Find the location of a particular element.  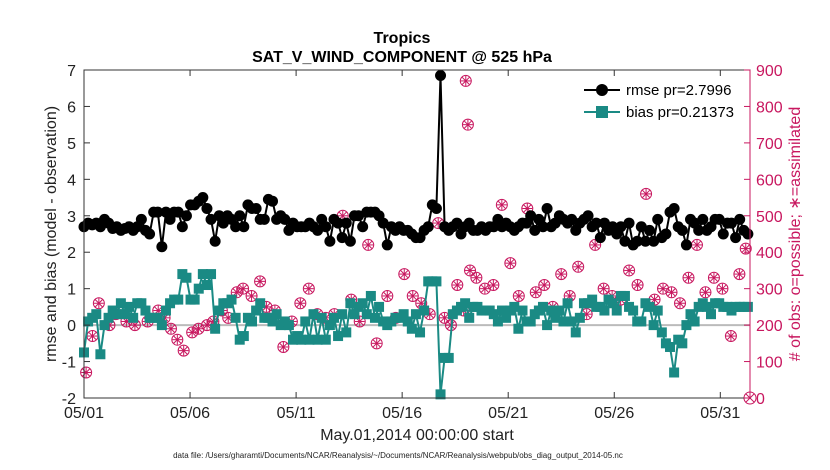

legend: rmse pr=2.7996 bias pr=0.21373 is located at coordinates (661, 100).